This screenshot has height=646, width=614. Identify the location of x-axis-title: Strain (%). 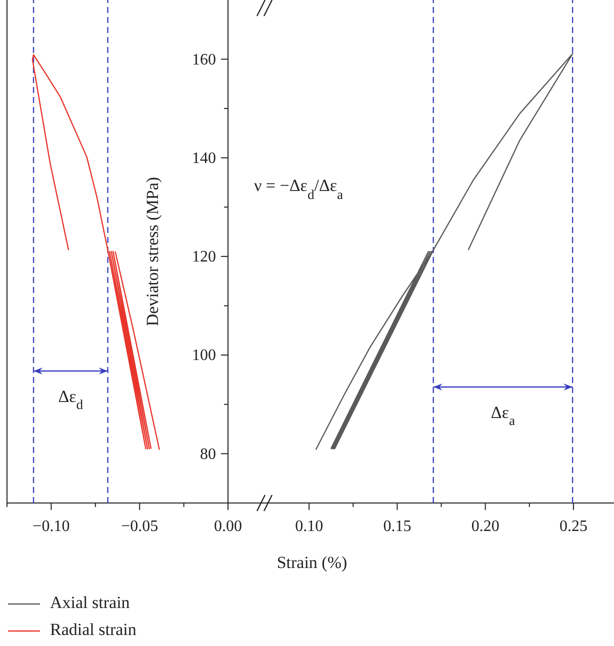
(312, 562).